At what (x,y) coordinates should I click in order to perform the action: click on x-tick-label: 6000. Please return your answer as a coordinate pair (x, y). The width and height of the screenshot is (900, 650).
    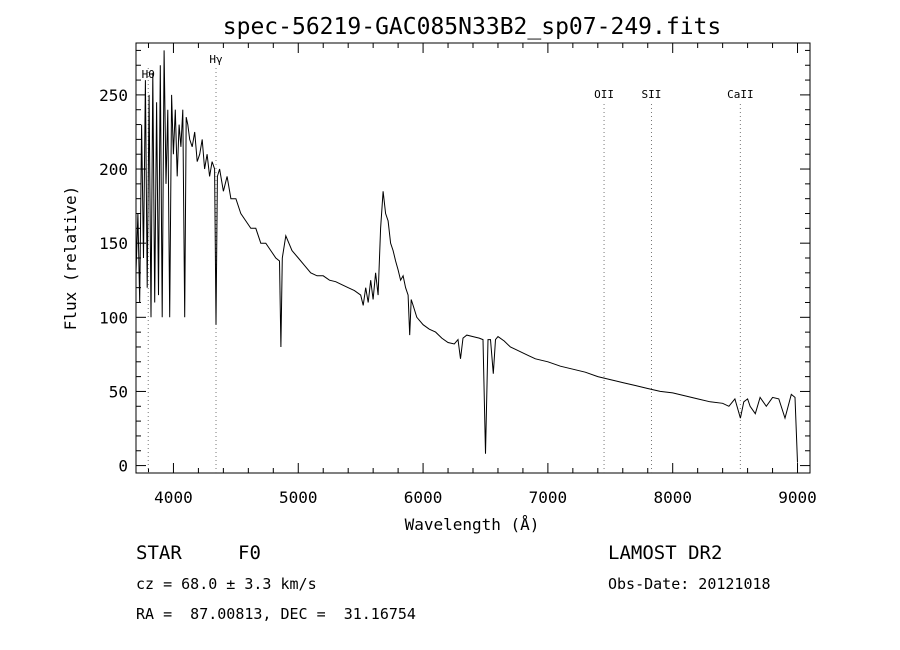
    Looking at the image, I should click on (423, 497).